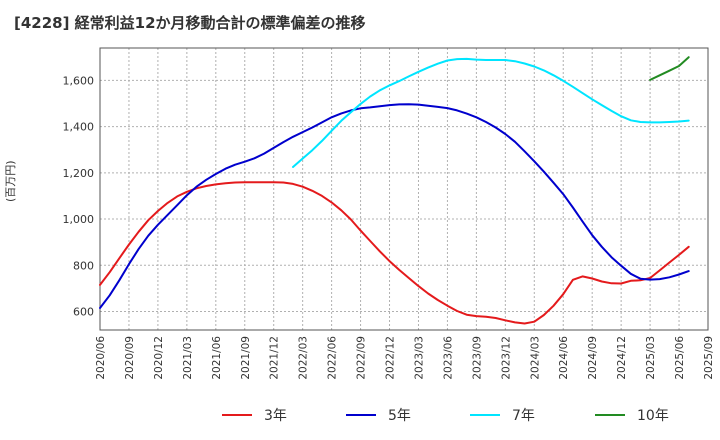  What do you see at coordinates (378, 415) in the screenshot?
I see `legend-item: 5年` at bounding box center [378, 415].